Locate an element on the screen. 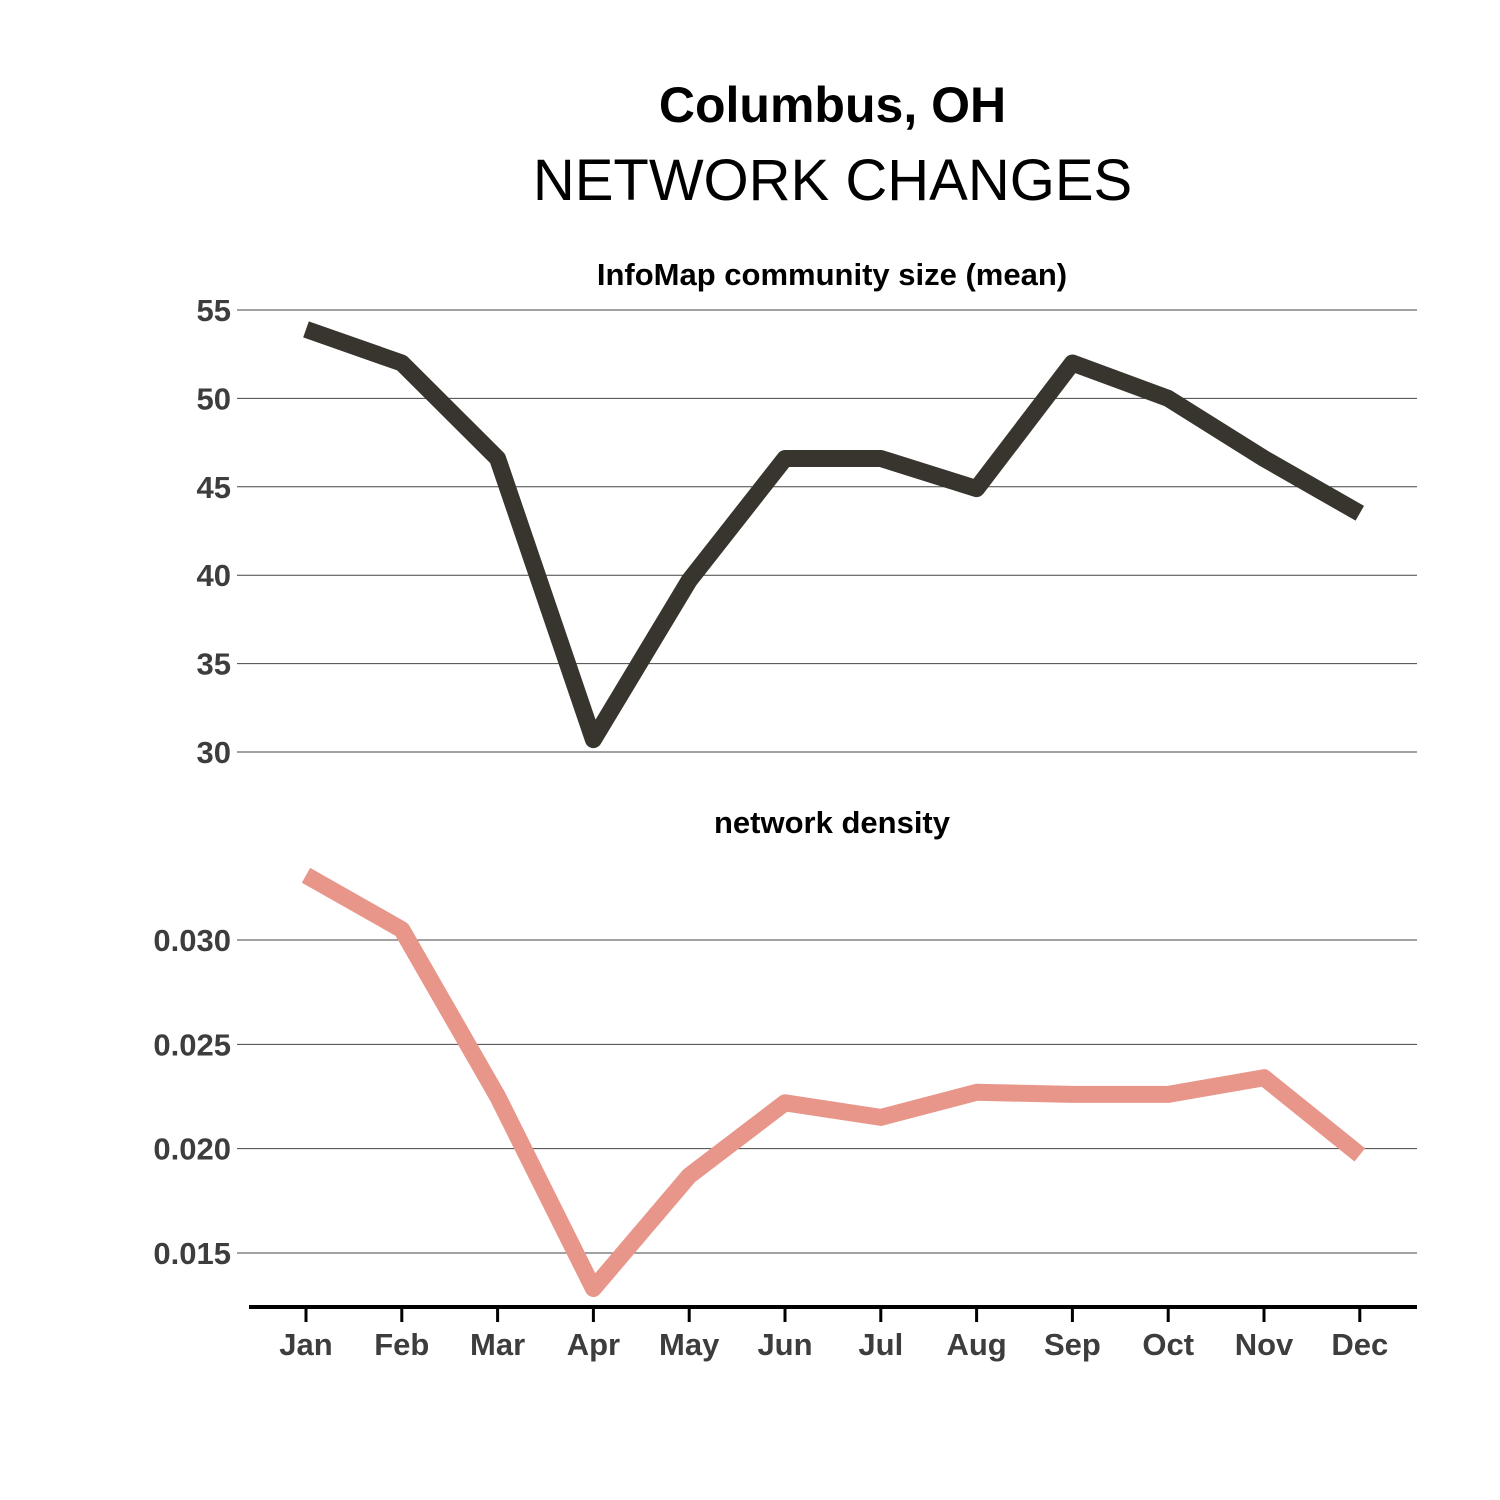 This screenshot has width=1500, height=1500. x-tick-label: Aug is located at coordinates (976, 1344).